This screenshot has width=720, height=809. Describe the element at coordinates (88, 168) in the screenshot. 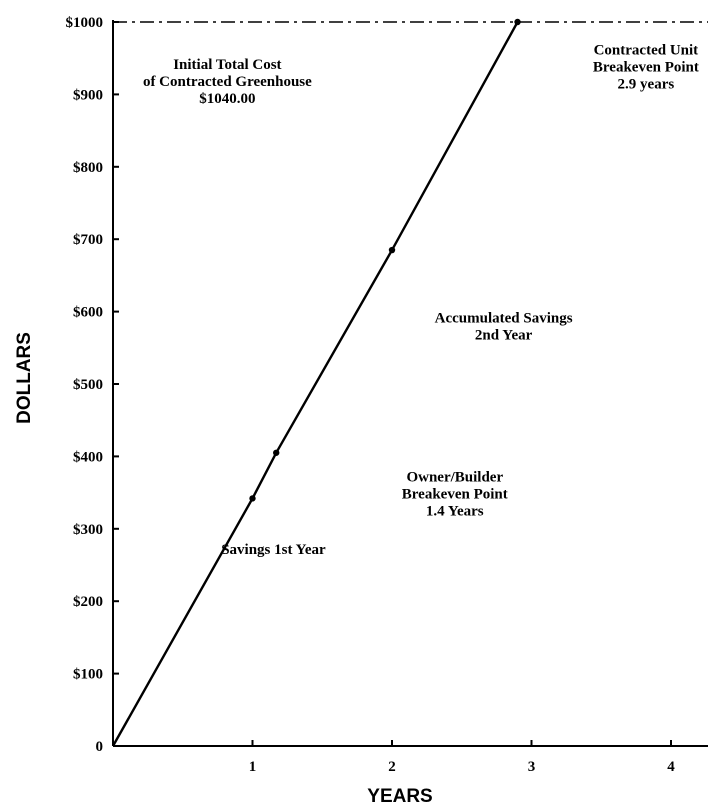

I see `y-tick-label: $800` at that location.